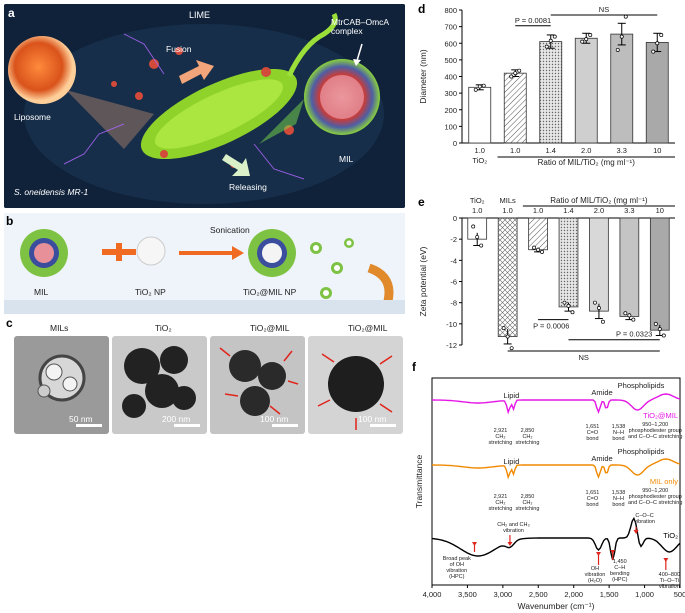  What do you see at coordinates (239, 86) in the screenshot?
I see `bacterium-shape` at bounding box center [239, 86].